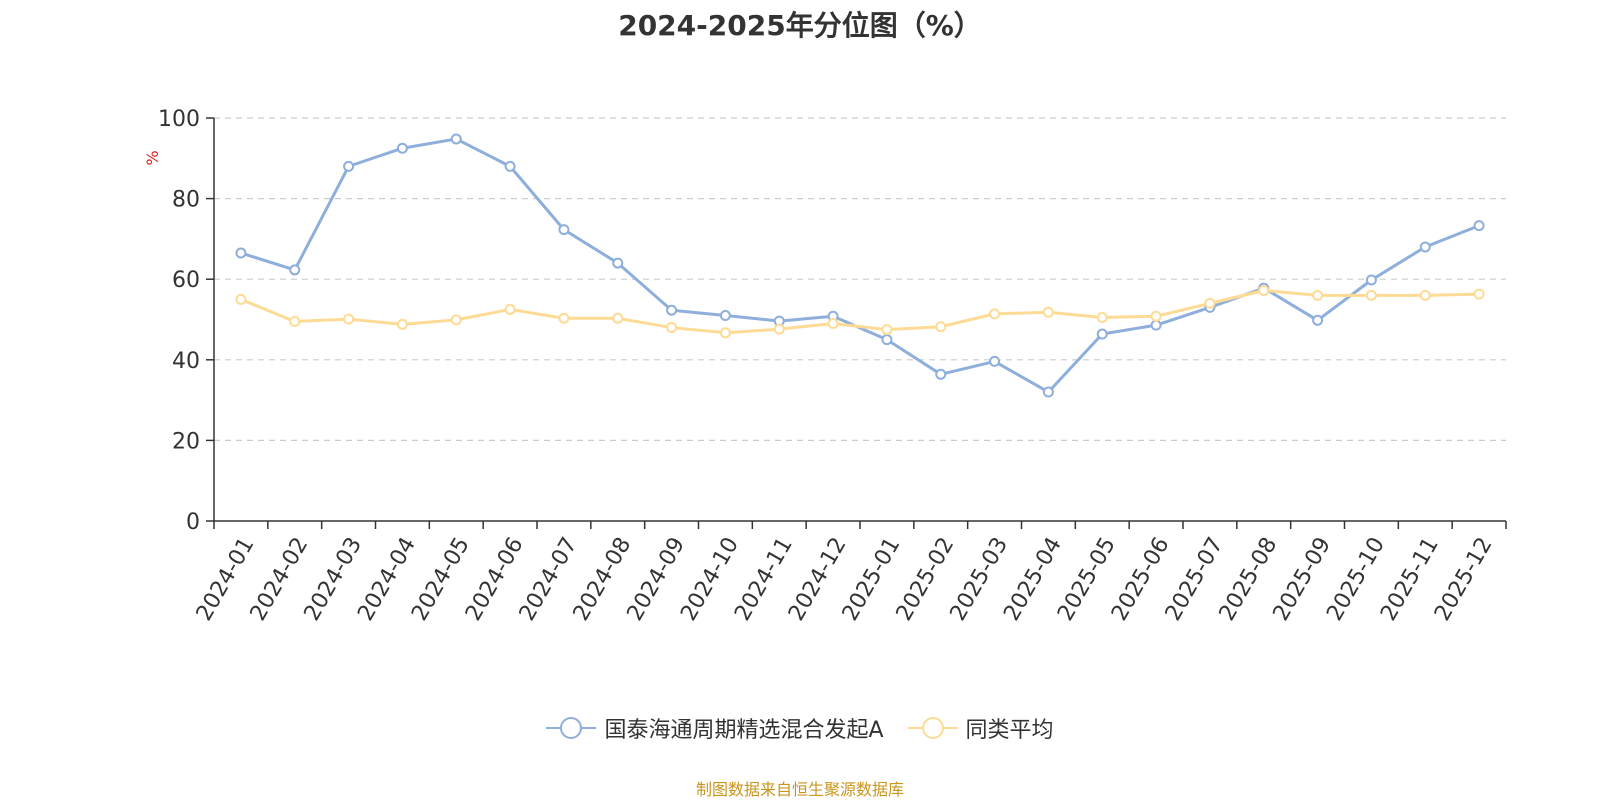 Image resolution: width=1600 pixels, height=800 pixels. Describe the element at coordinates (744, 730) in the screenshot. I see `legend-label-fund: 国泰海通周期精选混合发起A` at that location.